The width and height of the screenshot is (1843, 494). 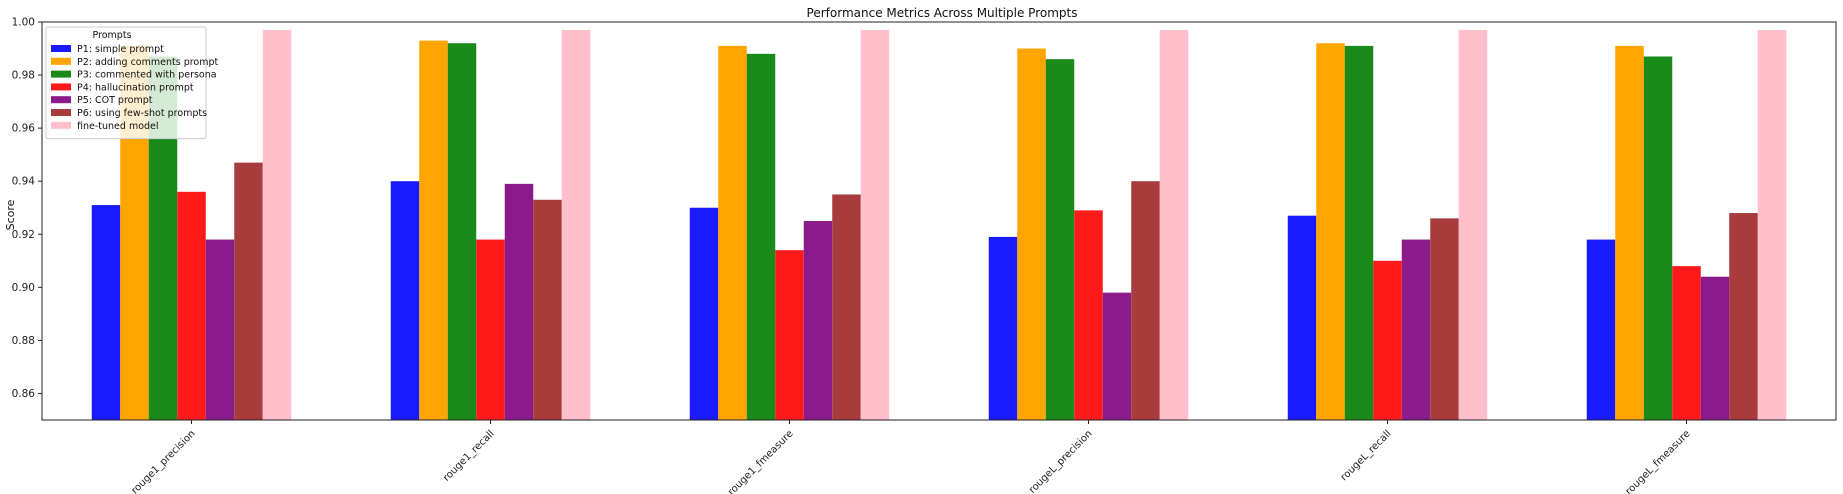 I want to click on y-tick-label: 0.94, so click(x=24, y=182).